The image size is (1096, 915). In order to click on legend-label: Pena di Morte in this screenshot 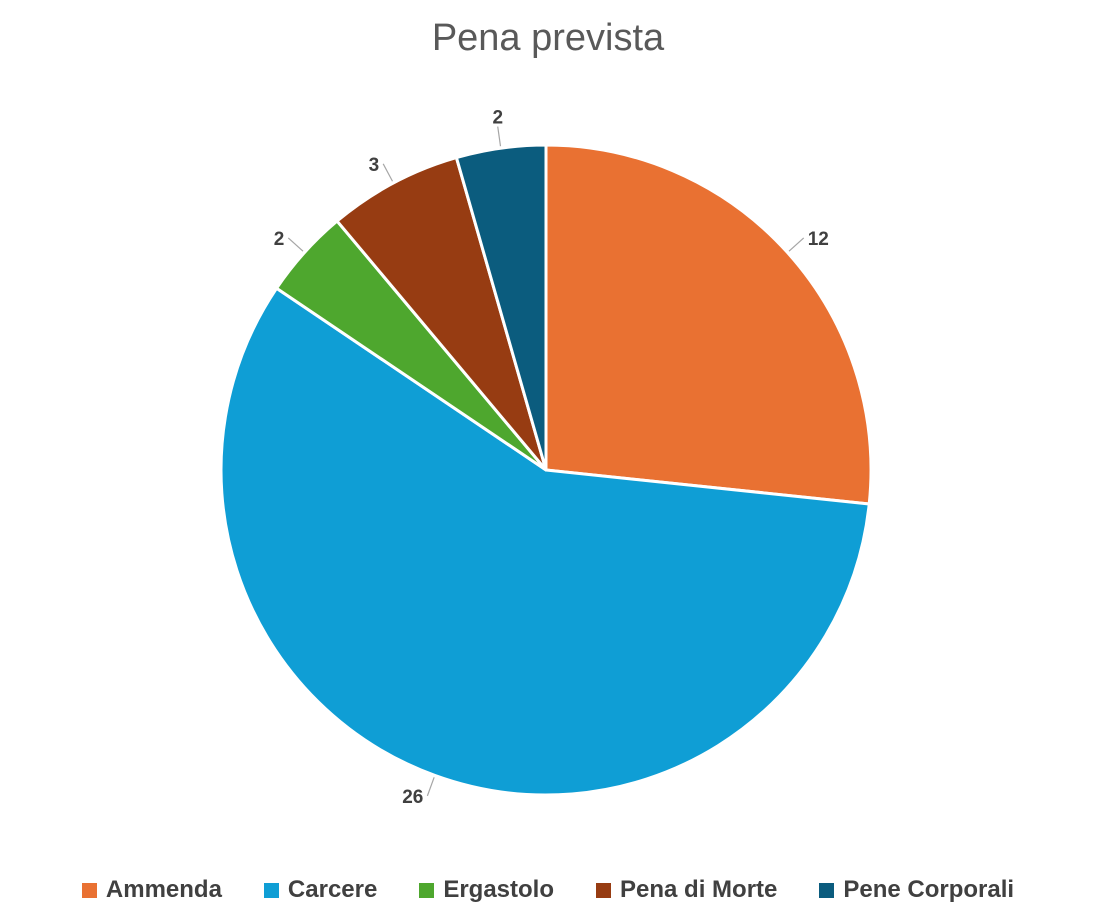, I will do `click(699, 889)`.